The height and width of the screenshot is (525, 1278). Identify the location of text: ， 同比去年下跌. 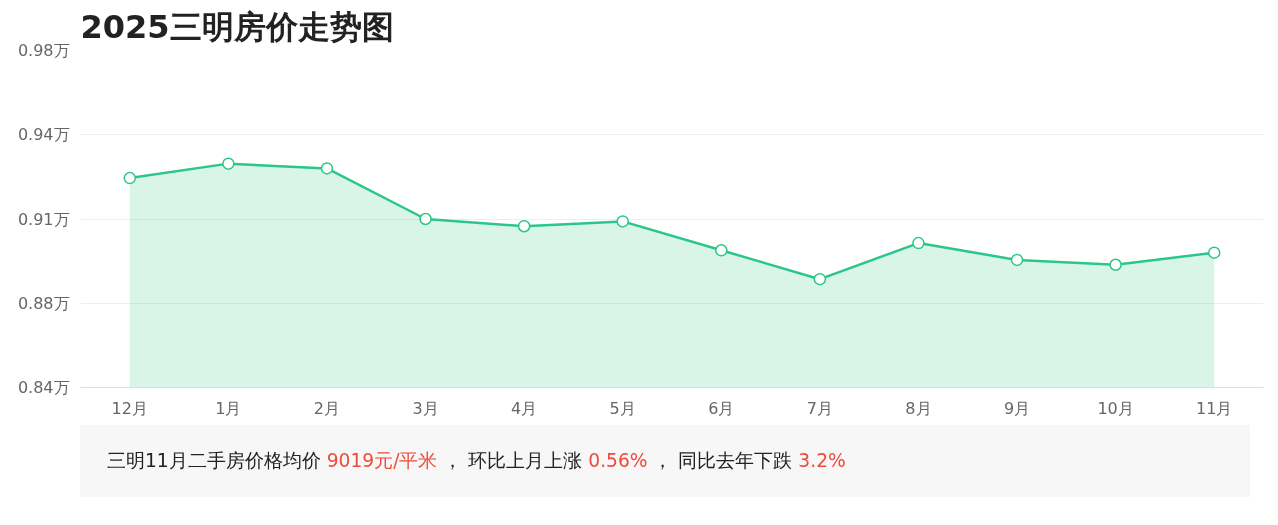
(723, 460).